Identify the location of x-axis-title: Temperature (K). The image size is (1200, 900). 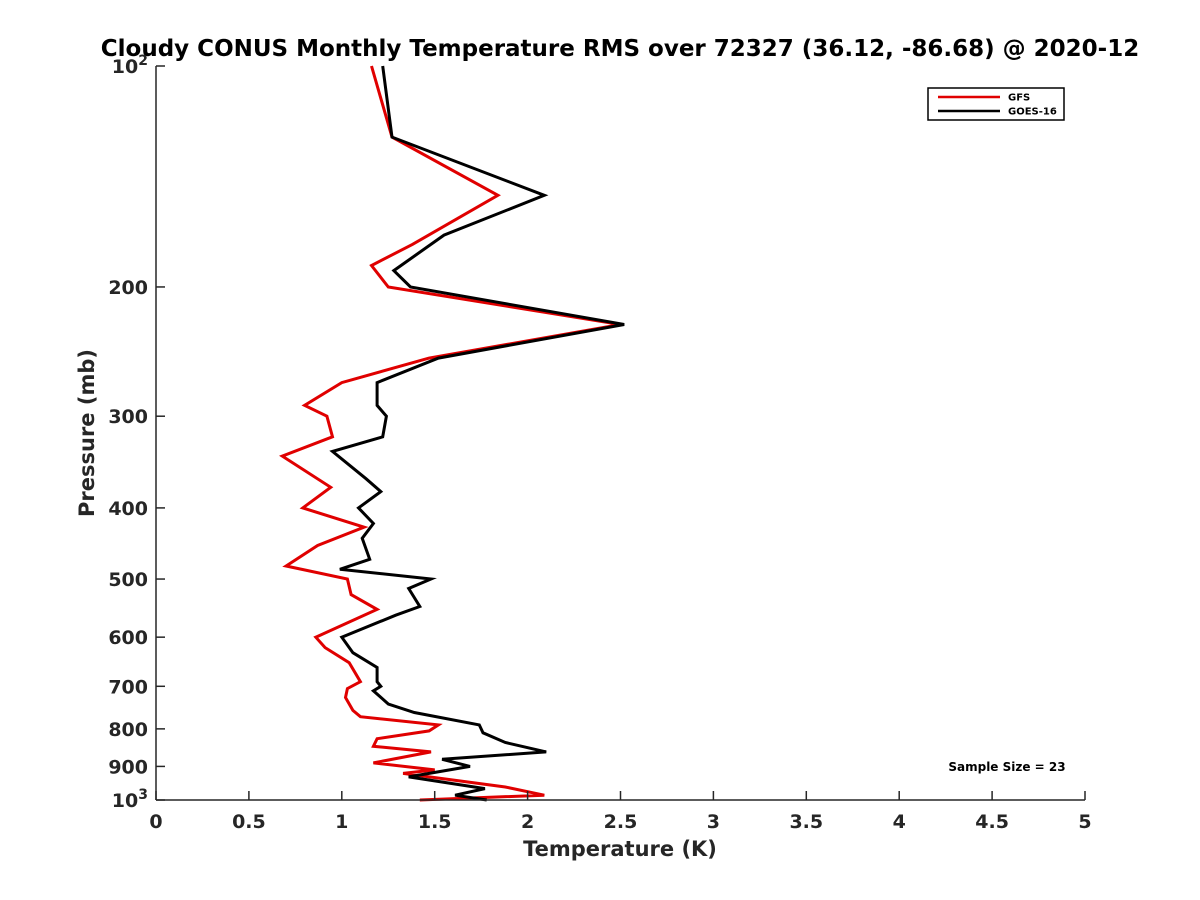
(620, 849).